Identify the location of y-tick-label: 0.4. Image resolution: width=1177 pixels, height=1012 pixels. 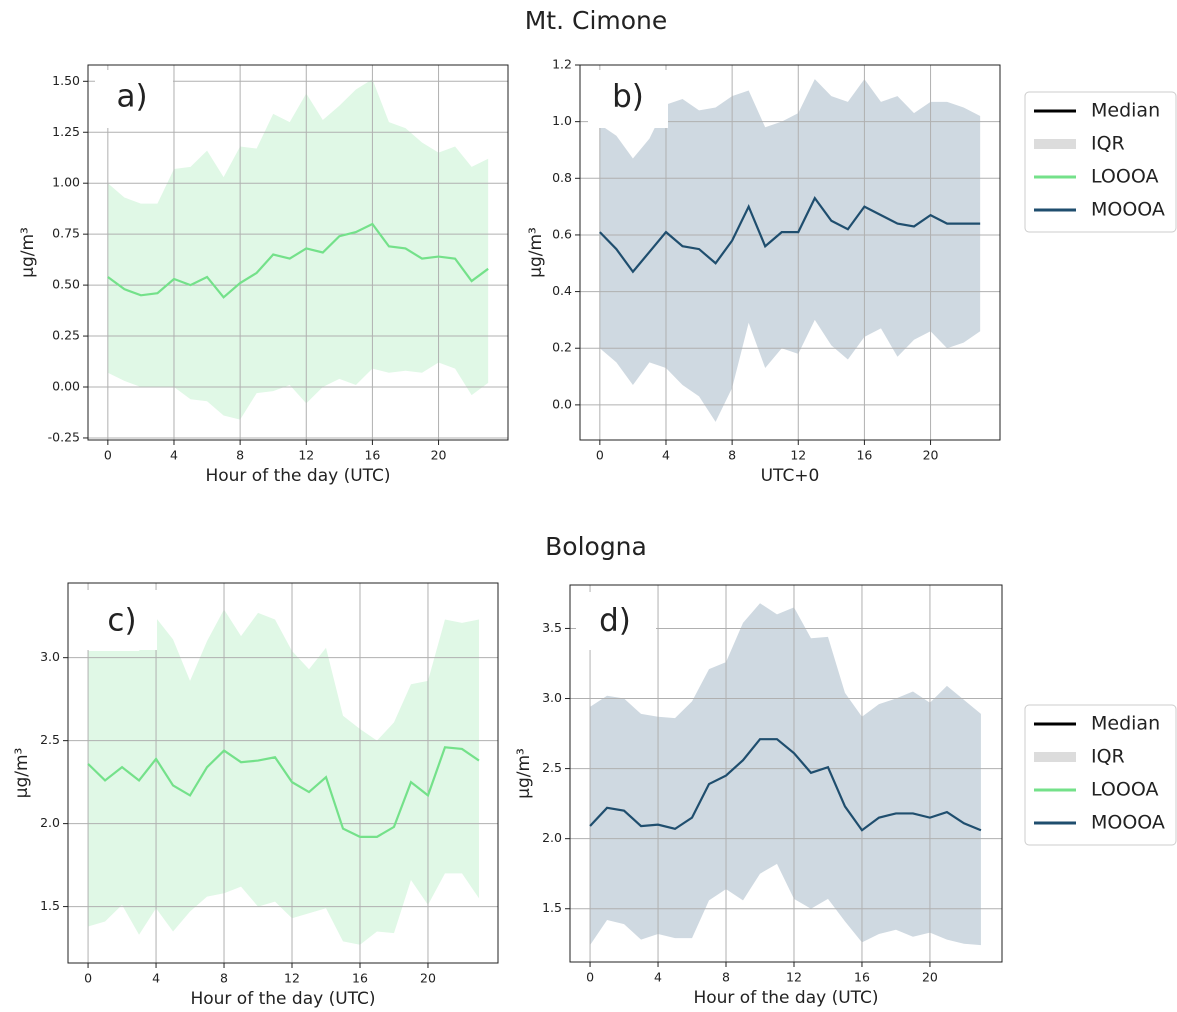
(562, 290).